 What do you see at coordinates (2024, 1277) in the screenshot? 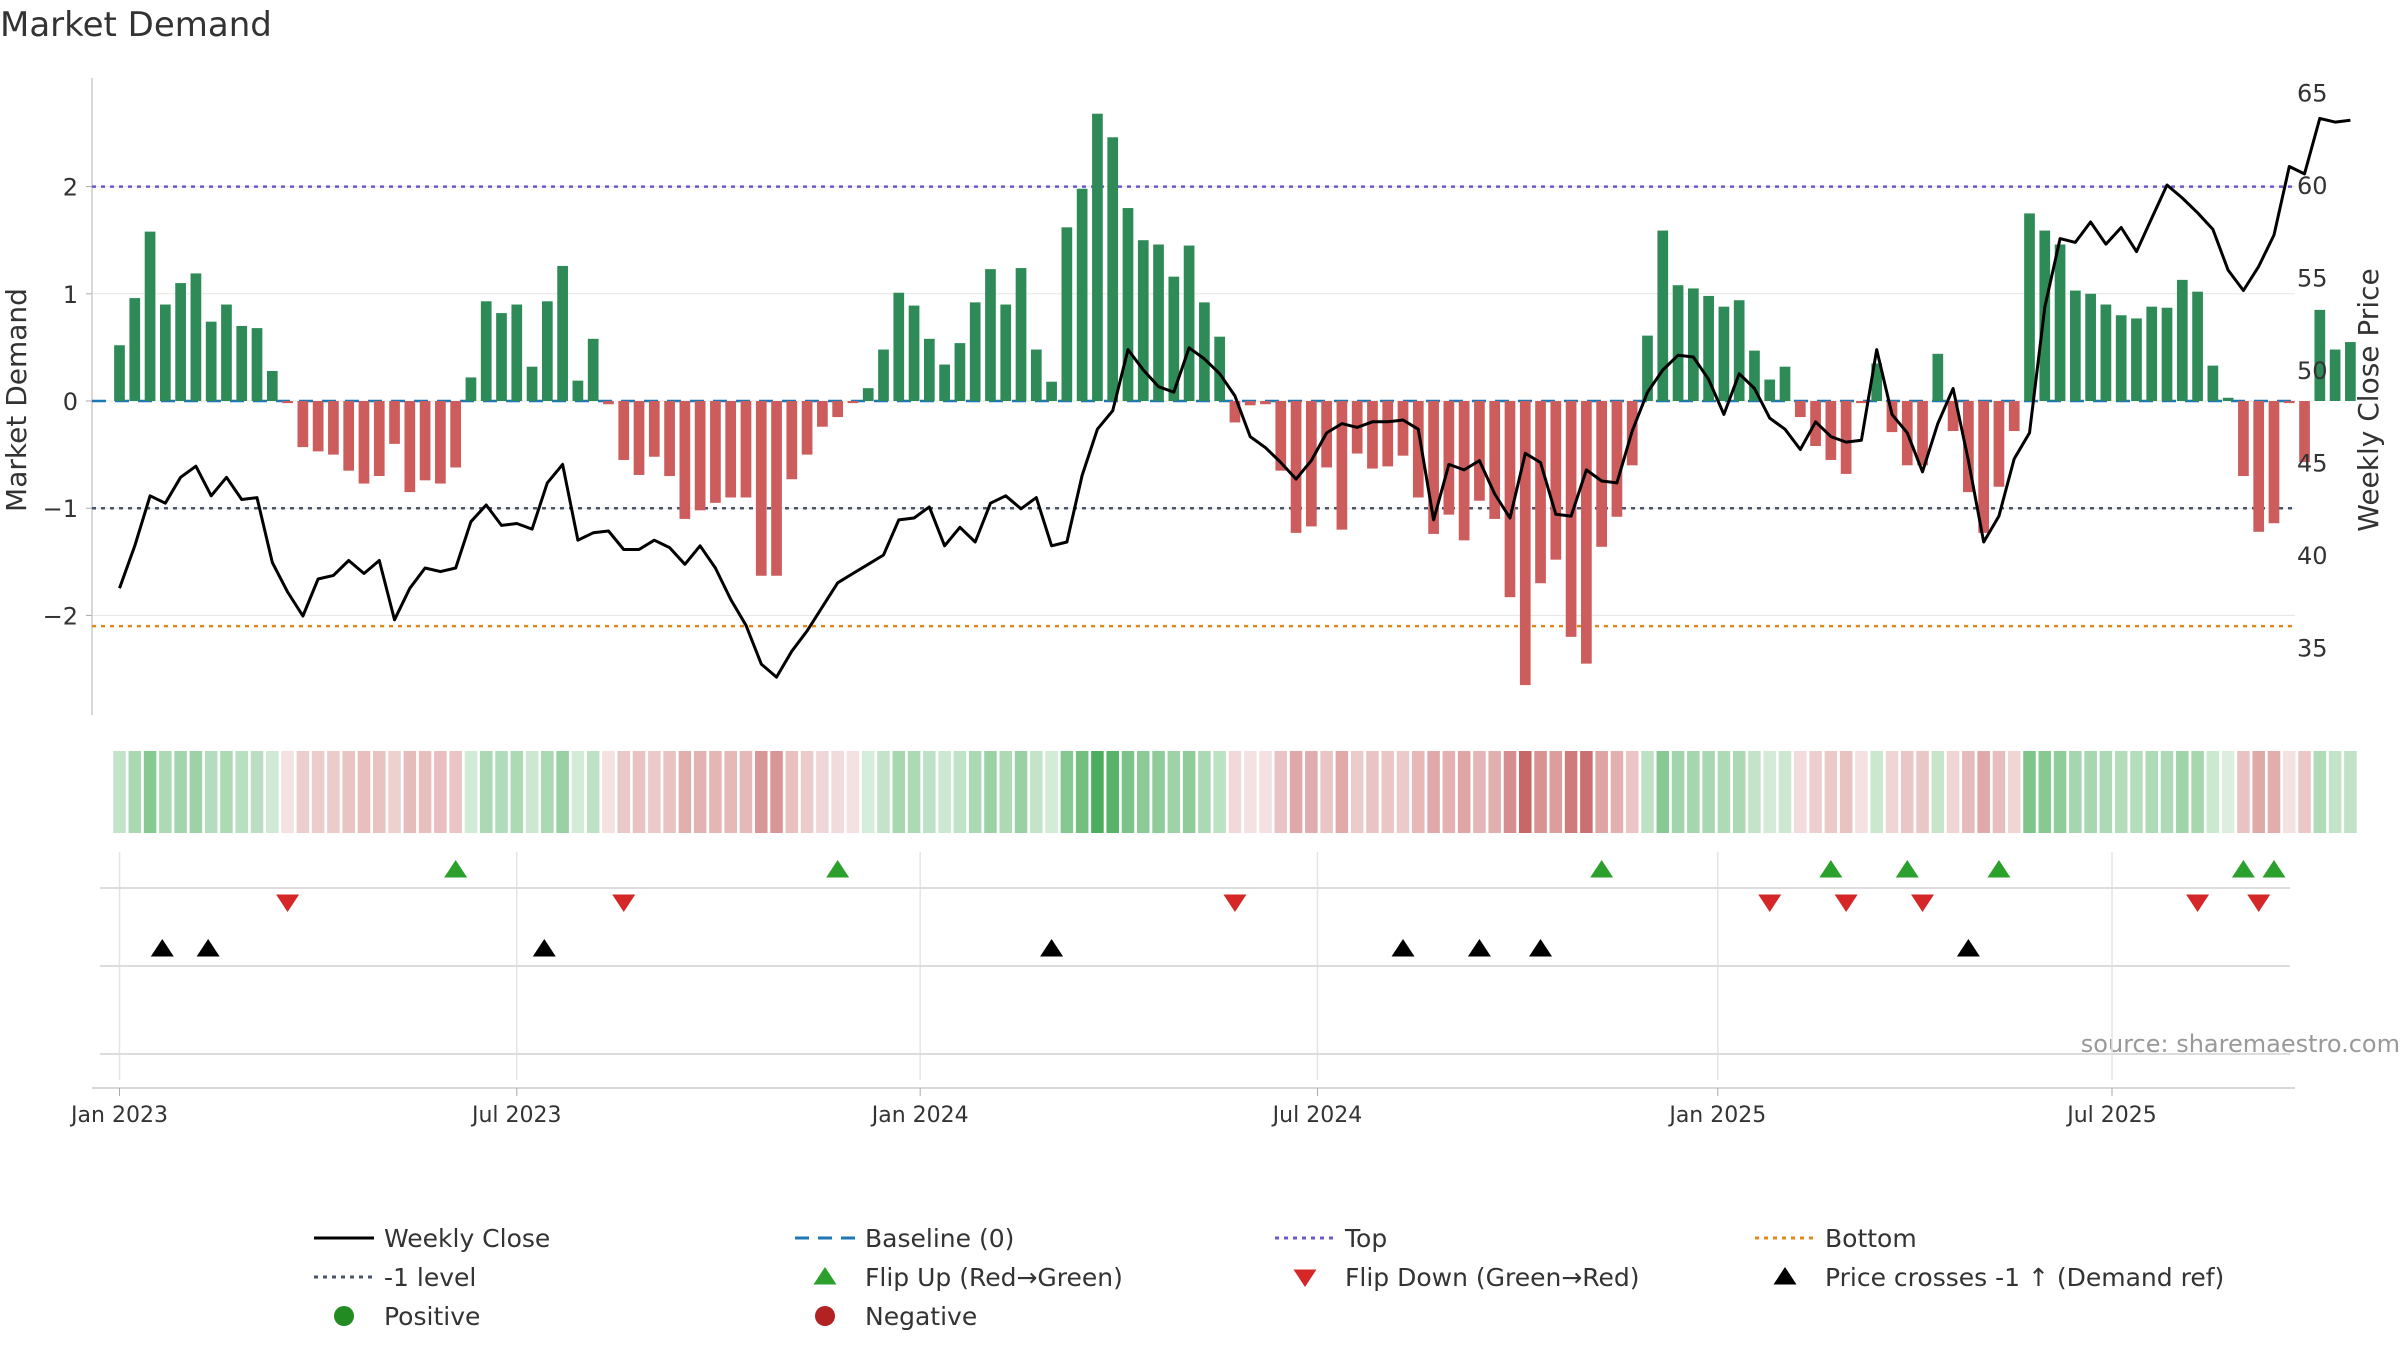
I see `legend-label: Price crosses -1 ↑ (Demand ref)` at bounding box center [2024, 1277].